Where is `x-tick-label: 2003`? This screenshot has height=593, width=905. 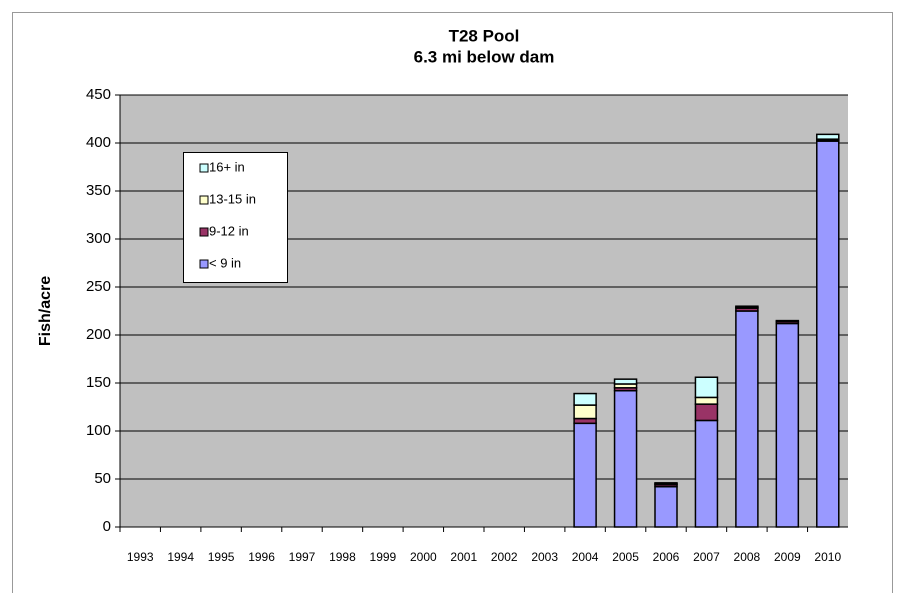 x-tick-label: 2003 is located at coordinates (544, 557).